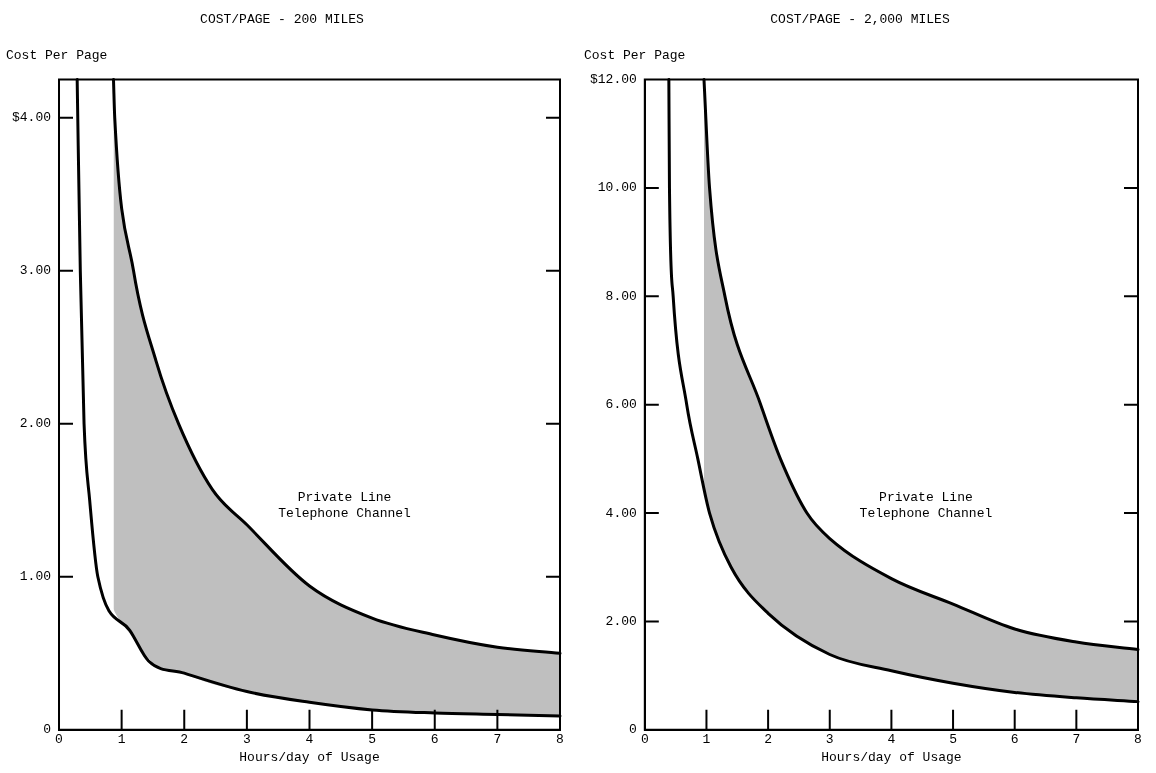 The height and width of the screenshot is (773, 1156). I want to click on y-tick-label: 1.00, so click(35, 577).